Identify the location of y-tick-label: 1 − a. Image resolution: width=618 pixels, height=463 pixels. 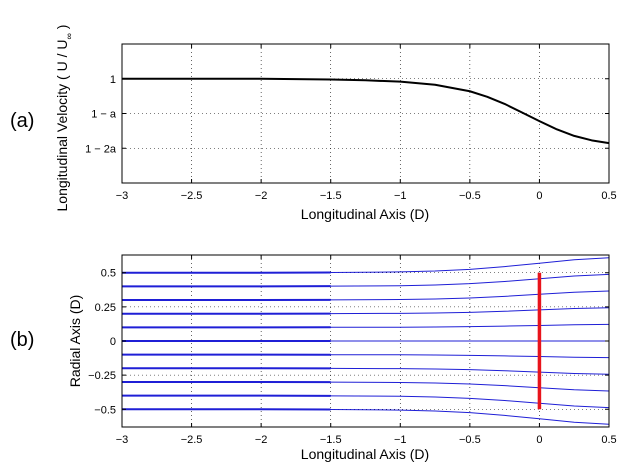
(104, 115).